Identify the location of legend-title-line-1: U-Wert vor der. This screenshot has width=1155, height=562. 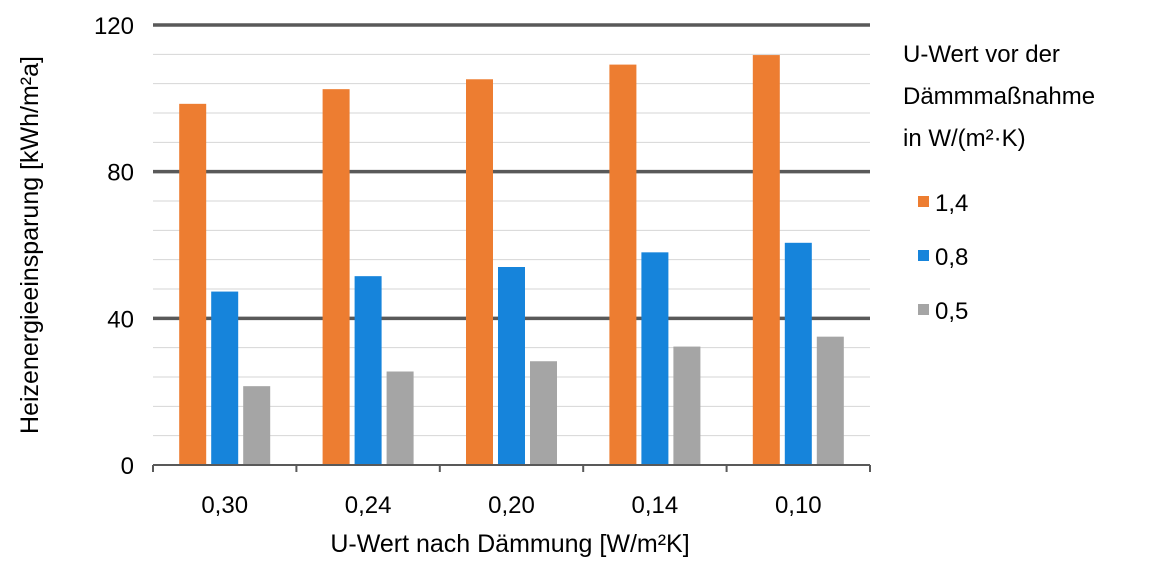
(981, 54).